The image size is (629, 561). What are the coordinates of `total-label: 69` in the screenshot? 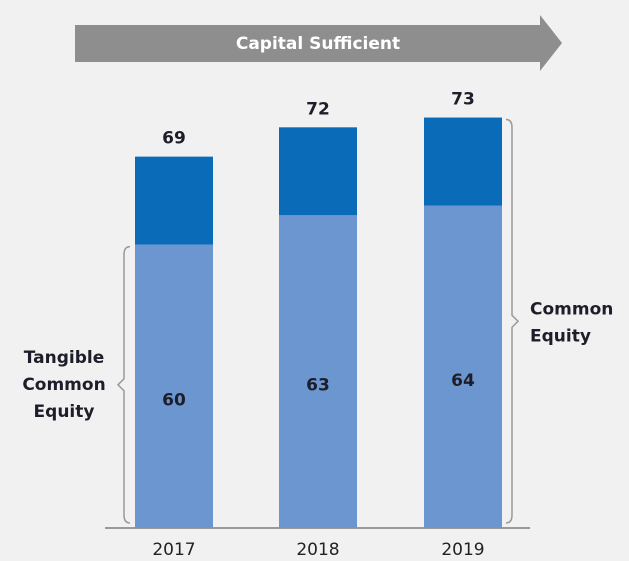 It's located at (174, 139).